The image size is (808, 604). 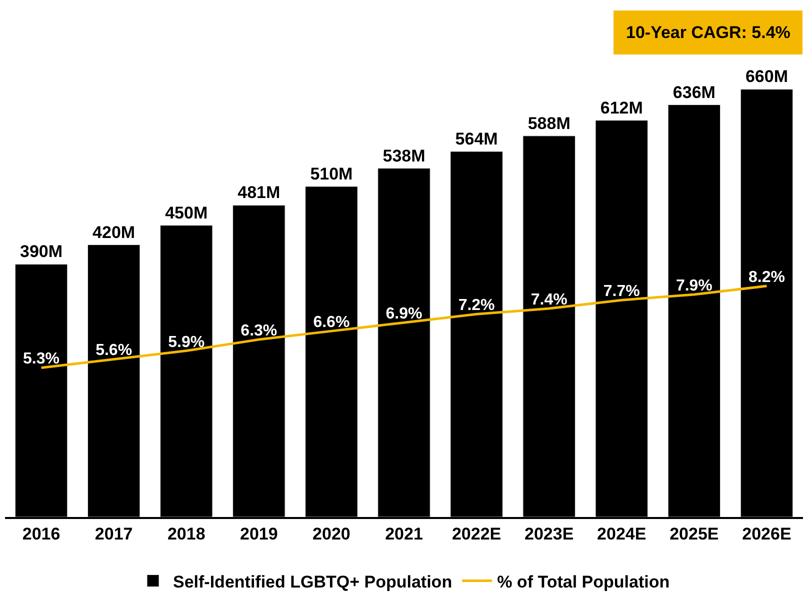 What do you see at coordinates (114, 232) in the screenshot?
I see `data-label: 420M` at bounding box center [114, 232].